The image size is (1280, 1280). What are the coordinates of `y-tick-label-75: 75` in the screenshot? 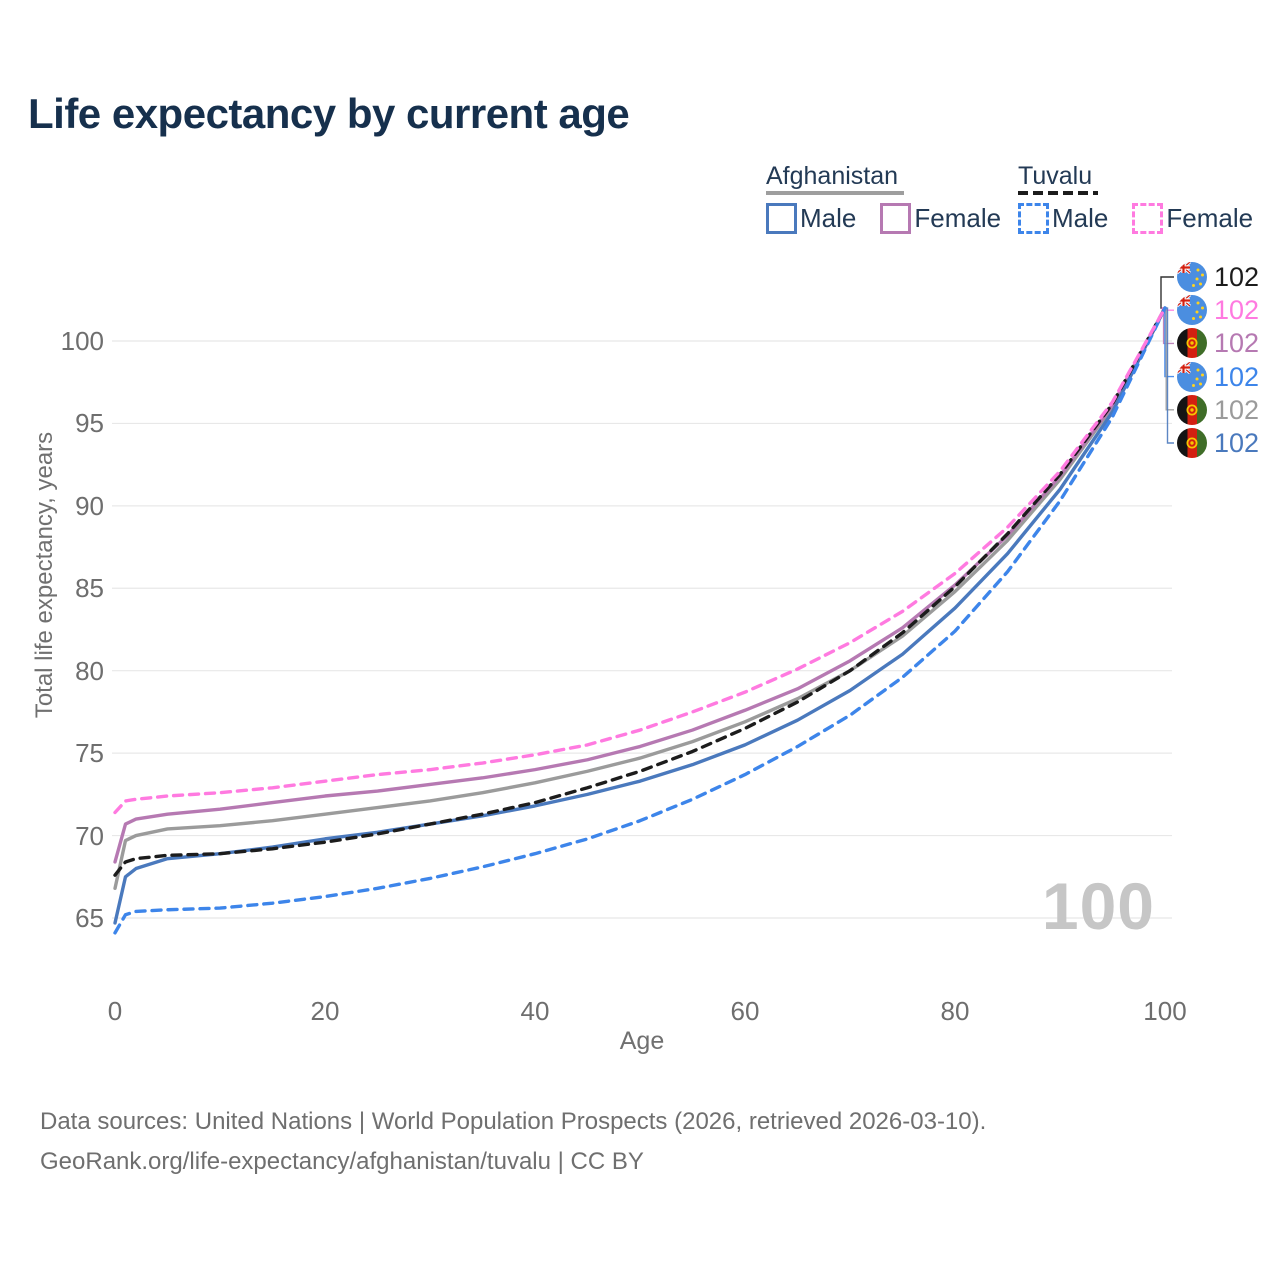 It's located at (89, 753).